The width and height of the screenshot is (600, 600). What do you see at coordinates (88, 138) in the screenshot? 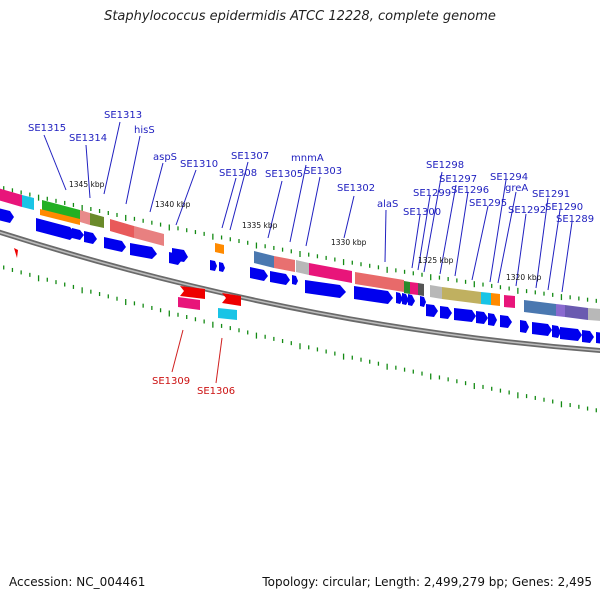
I see `gene-label: SE1314` at bounding box center [88, 138].